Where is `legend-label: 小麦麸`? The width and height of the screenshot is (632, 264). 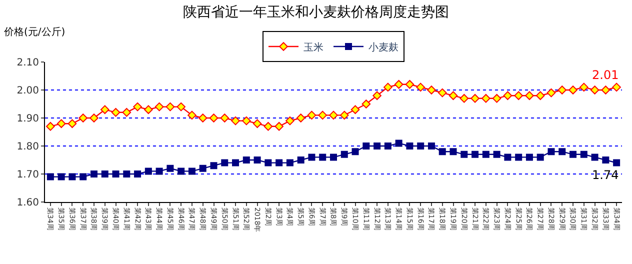
legend-label: 小麦麸 is located at coordinates (383, 47).